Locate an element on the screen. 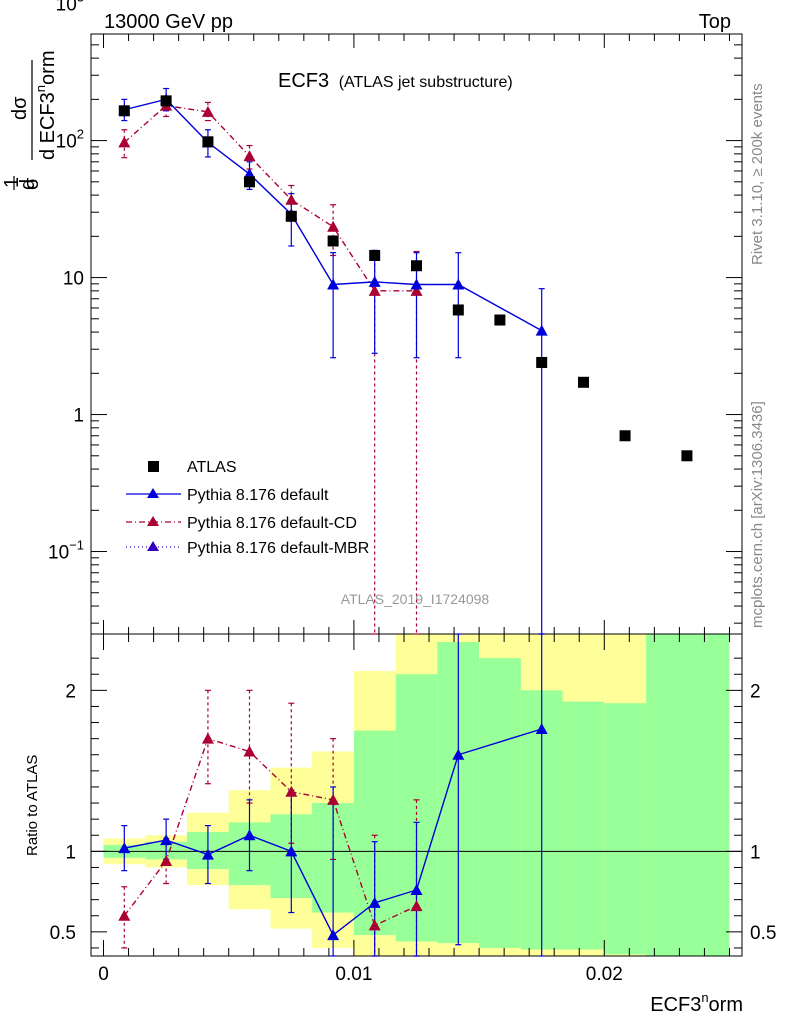  ylabel-sigma: σ is located at coordinates (32, 183).